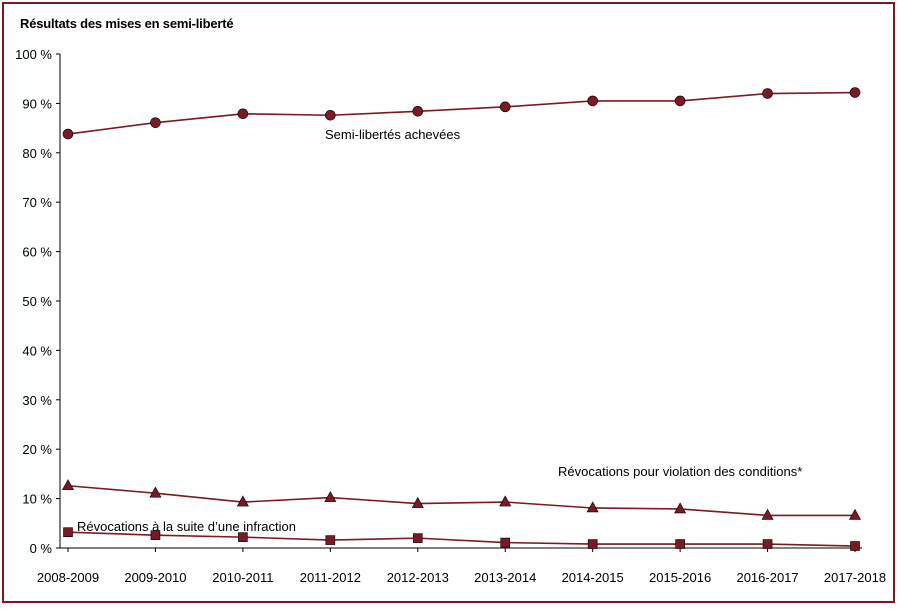  What do you see at coordinates (593, 577) in the screenshot?
I see `x-tick-label: 2014-2015` at bounding box center [593, 577].